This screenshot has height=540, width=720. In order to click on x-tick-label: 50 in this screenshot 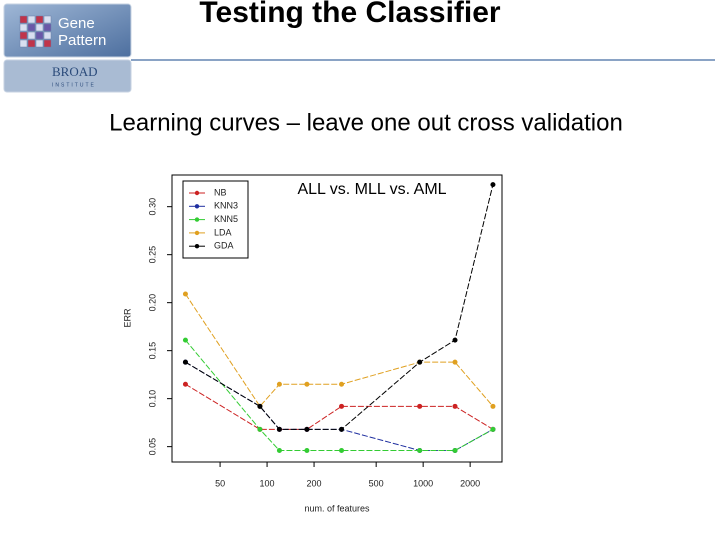, I will do `click(220, 483)`.